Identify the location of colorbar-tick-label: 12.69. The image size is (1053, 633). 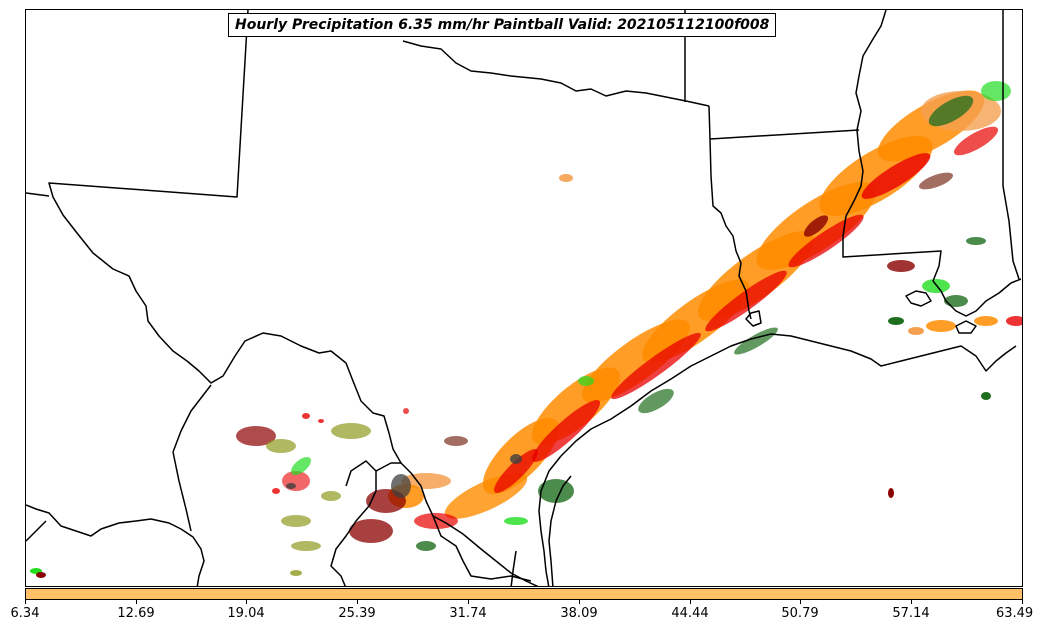
(136, 613).